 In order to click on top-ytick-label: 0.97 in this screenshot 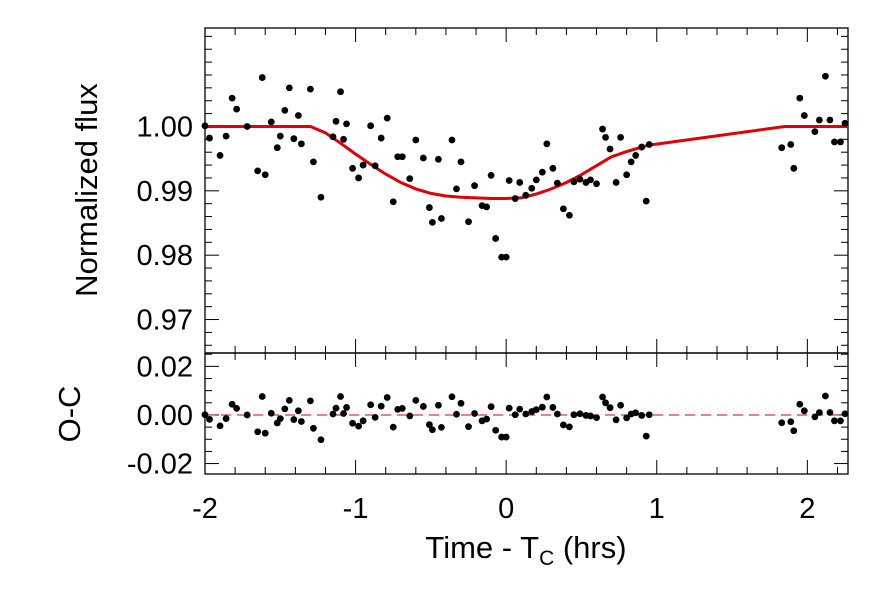, I will do `click(165, 321)`.